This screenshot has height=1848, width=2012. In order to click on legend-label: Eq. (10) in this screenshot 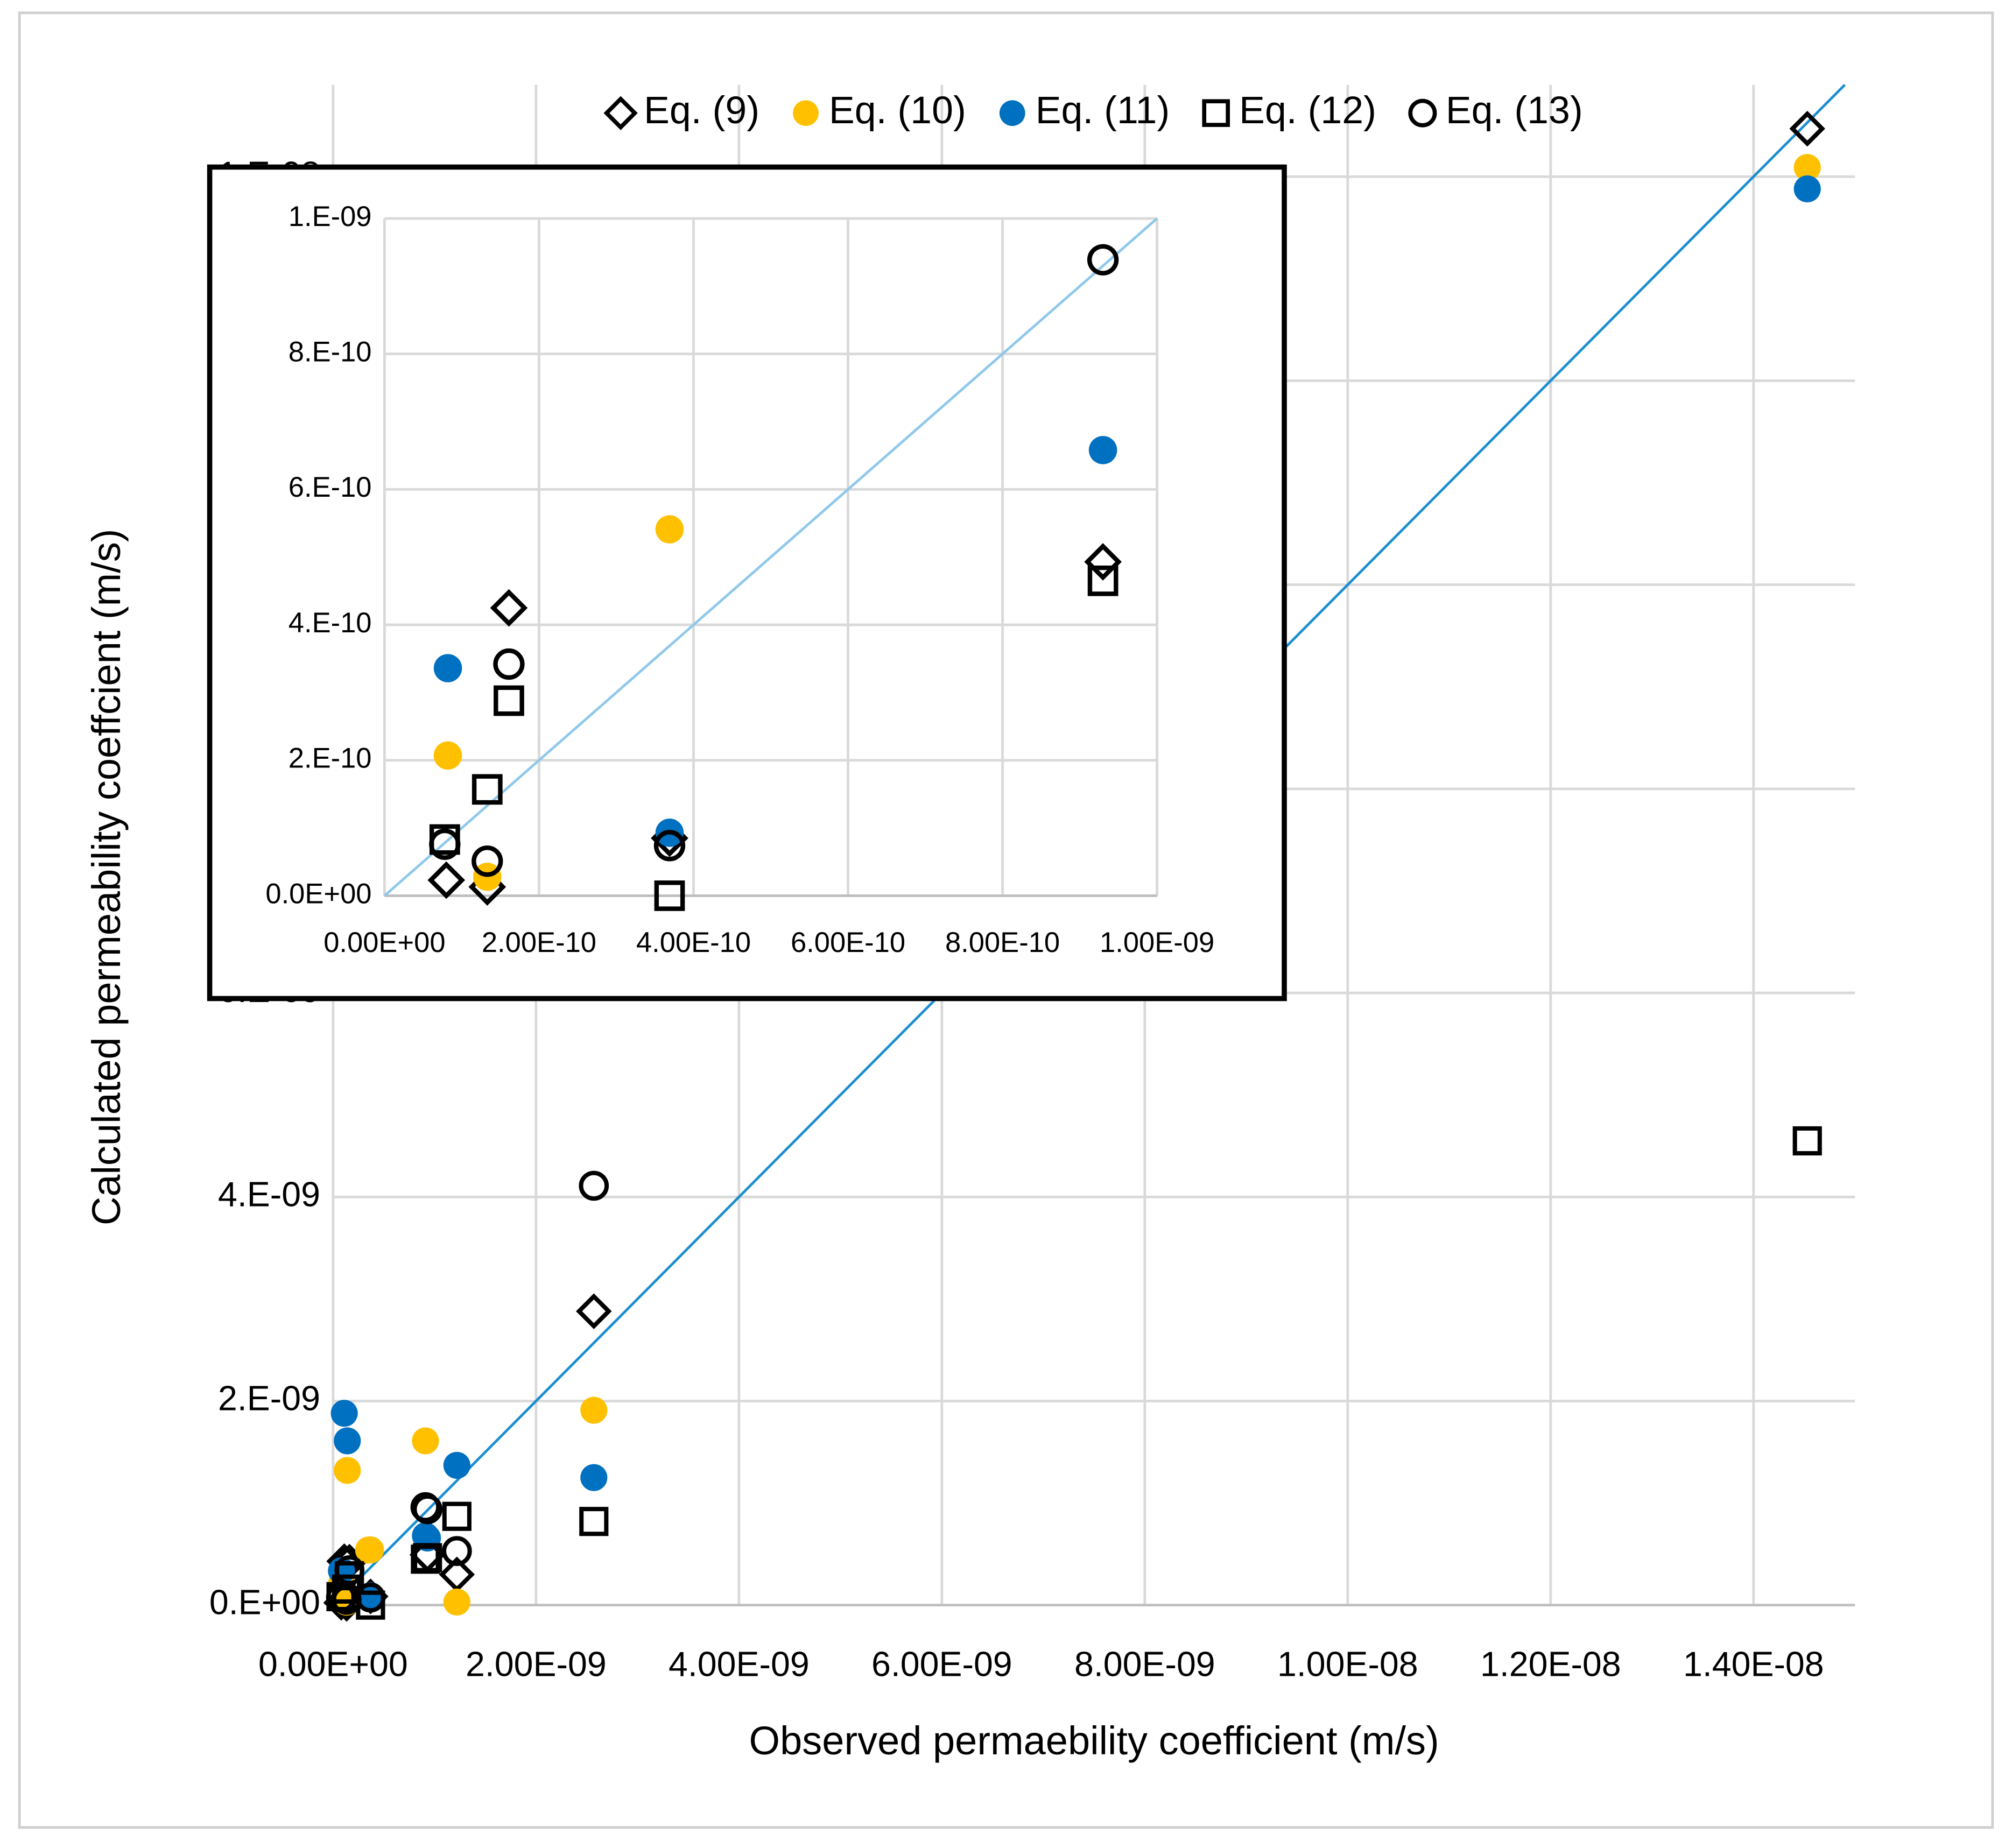, I will do `click(897, 110)`.